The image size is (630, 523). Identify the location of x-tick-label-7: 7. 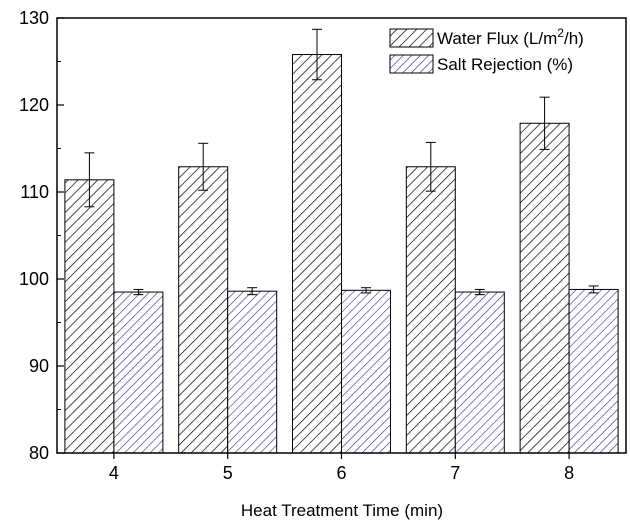
(455, 473).